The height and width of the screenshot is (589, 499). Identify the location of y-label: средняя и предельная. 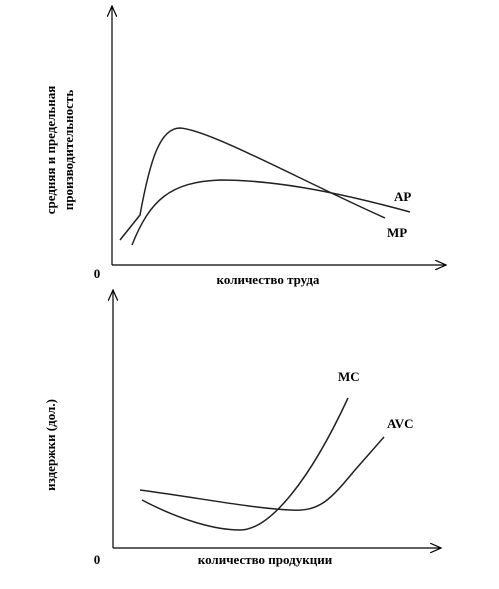
(50, 150).